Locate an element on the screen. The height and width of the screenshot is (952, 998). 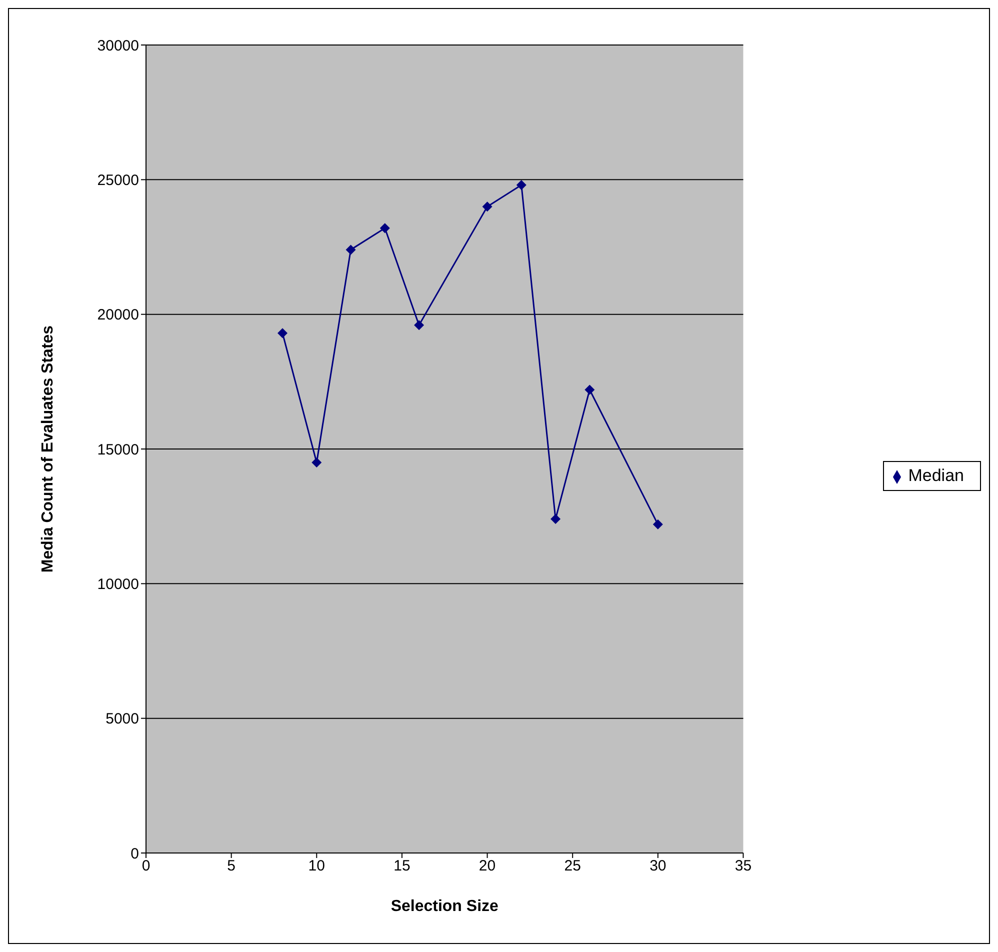
x-tick-label: 25 is located at coordinates (572, 866).